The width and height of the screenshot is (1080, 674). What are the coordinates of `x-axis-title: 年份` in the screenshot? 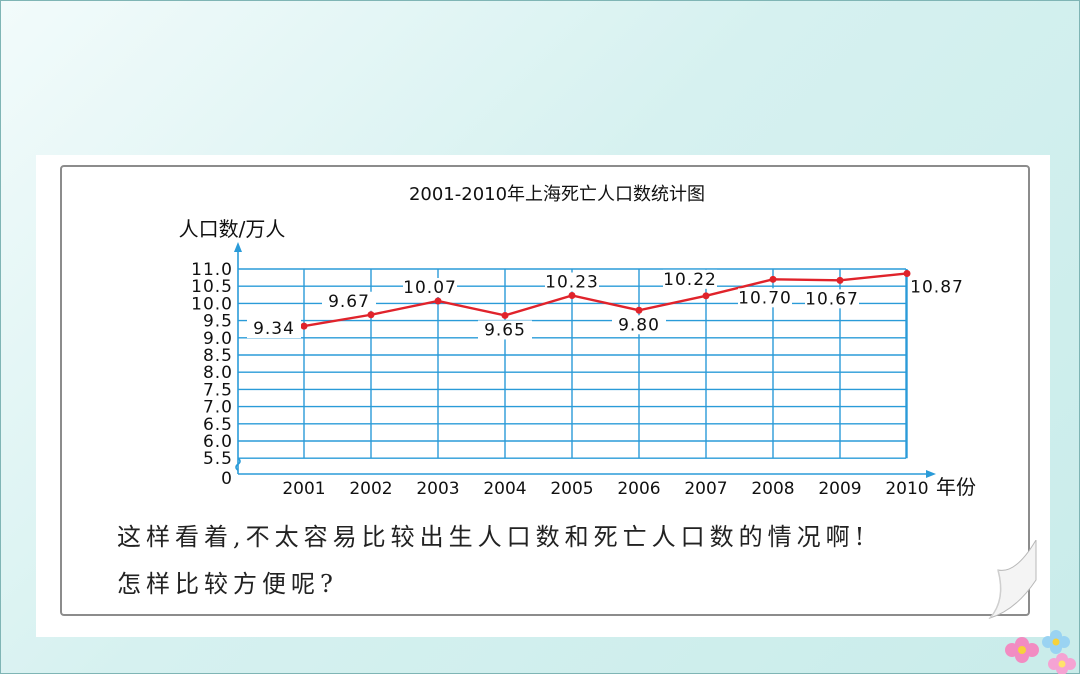 It's located at (956, 487).